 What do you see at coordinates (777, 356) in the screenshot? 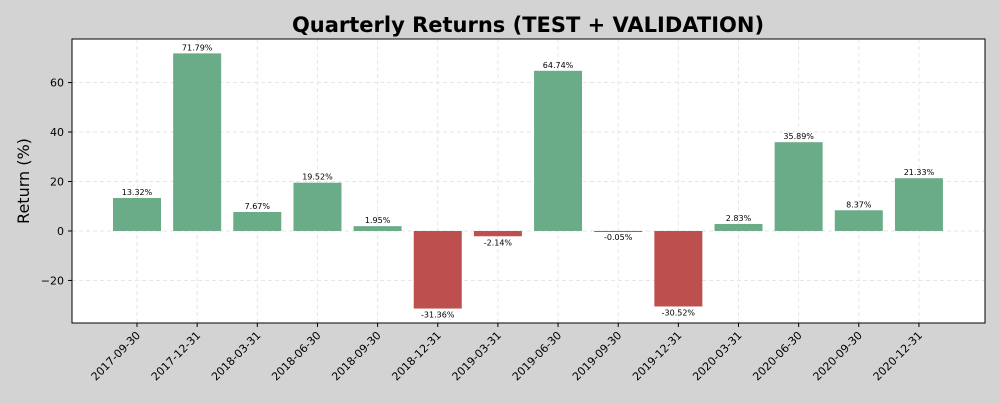
I see `x-tick-label: 2020-06-30` at bounding box center [777, 356].